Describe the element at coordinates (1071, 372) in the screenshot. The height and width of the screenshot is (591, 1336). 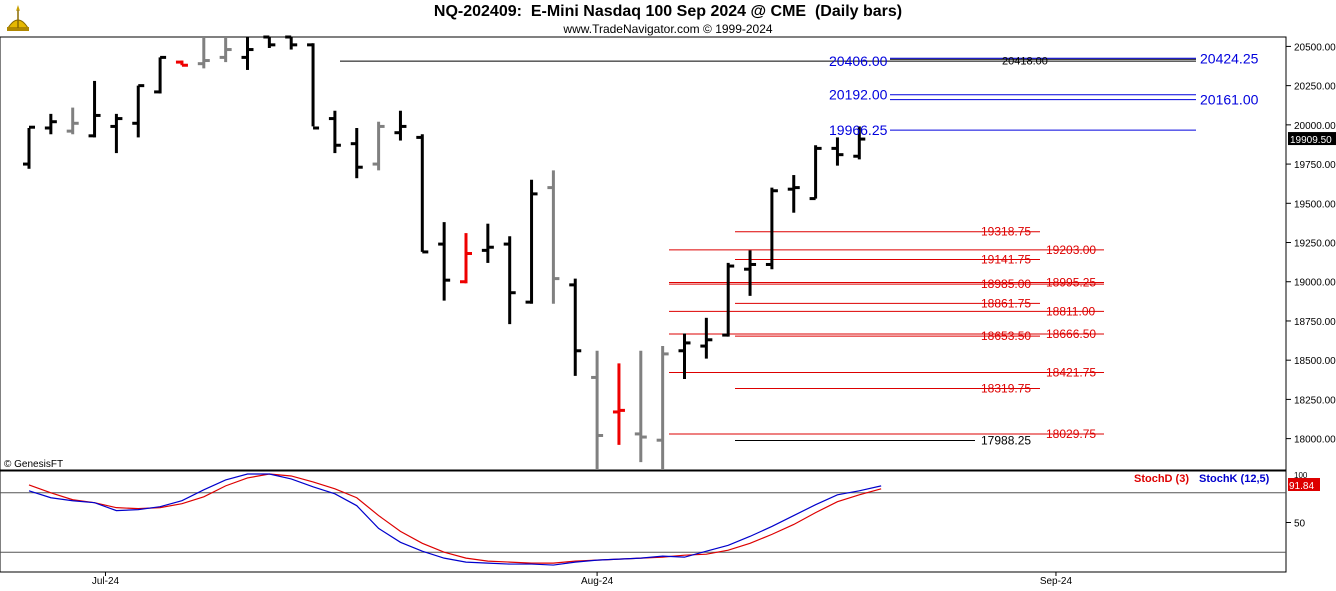
I see `lower-level-label: 18421.75` at that location.